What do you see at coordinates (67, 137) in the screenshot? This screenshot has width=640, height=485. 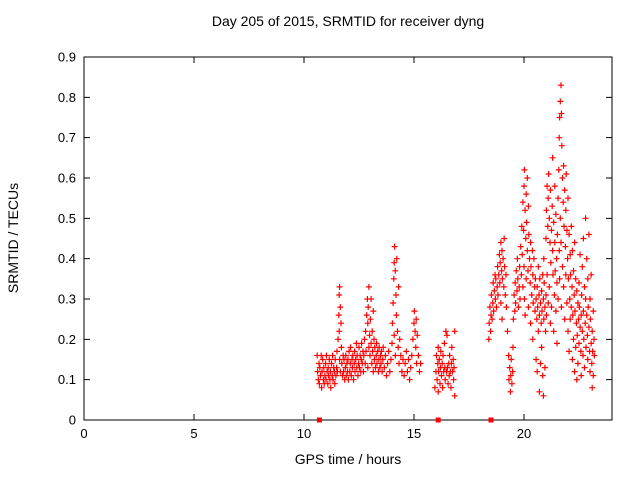 I see `y-tick-label: 0.7` at bounding box center [67, 137].